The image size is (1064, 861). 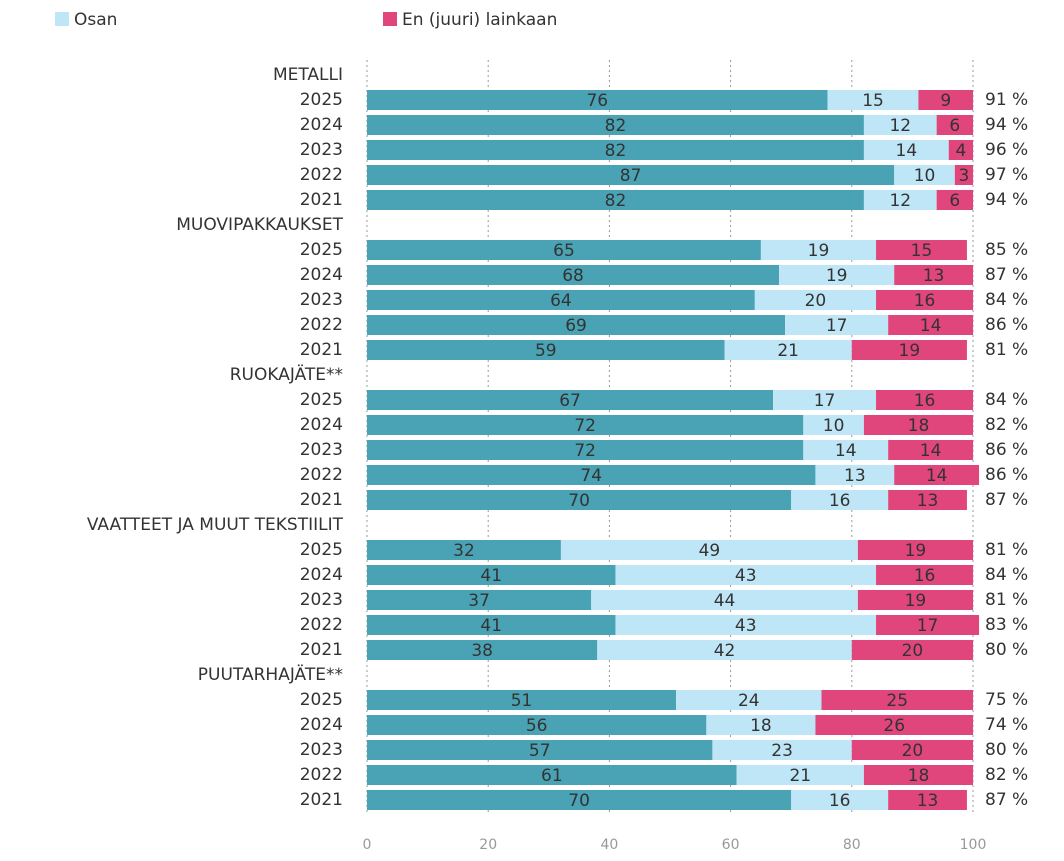 What do you see at coordinates (782, 751) in the screenshot?
I see `data-label: 23` at bounding box center [782, 751].